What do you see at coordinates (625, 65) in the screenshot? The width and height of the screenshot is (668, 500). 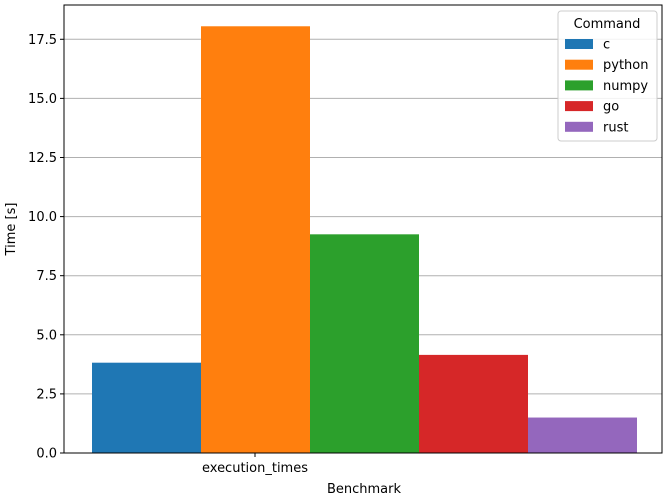 I see `legend-label-python: python` at bounding box center [625, 65].